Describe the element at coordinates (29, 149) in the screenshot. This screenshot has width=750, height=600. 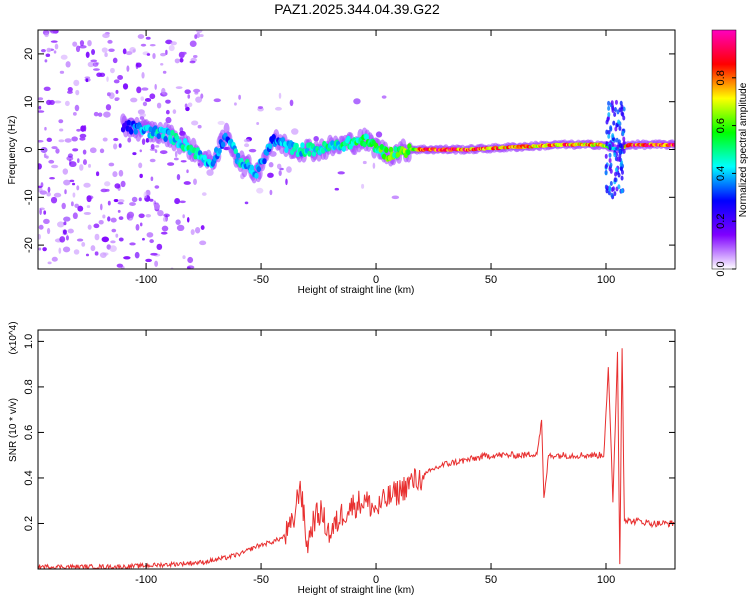
I see `spectrogram-y-tick-label: 0` at that location.